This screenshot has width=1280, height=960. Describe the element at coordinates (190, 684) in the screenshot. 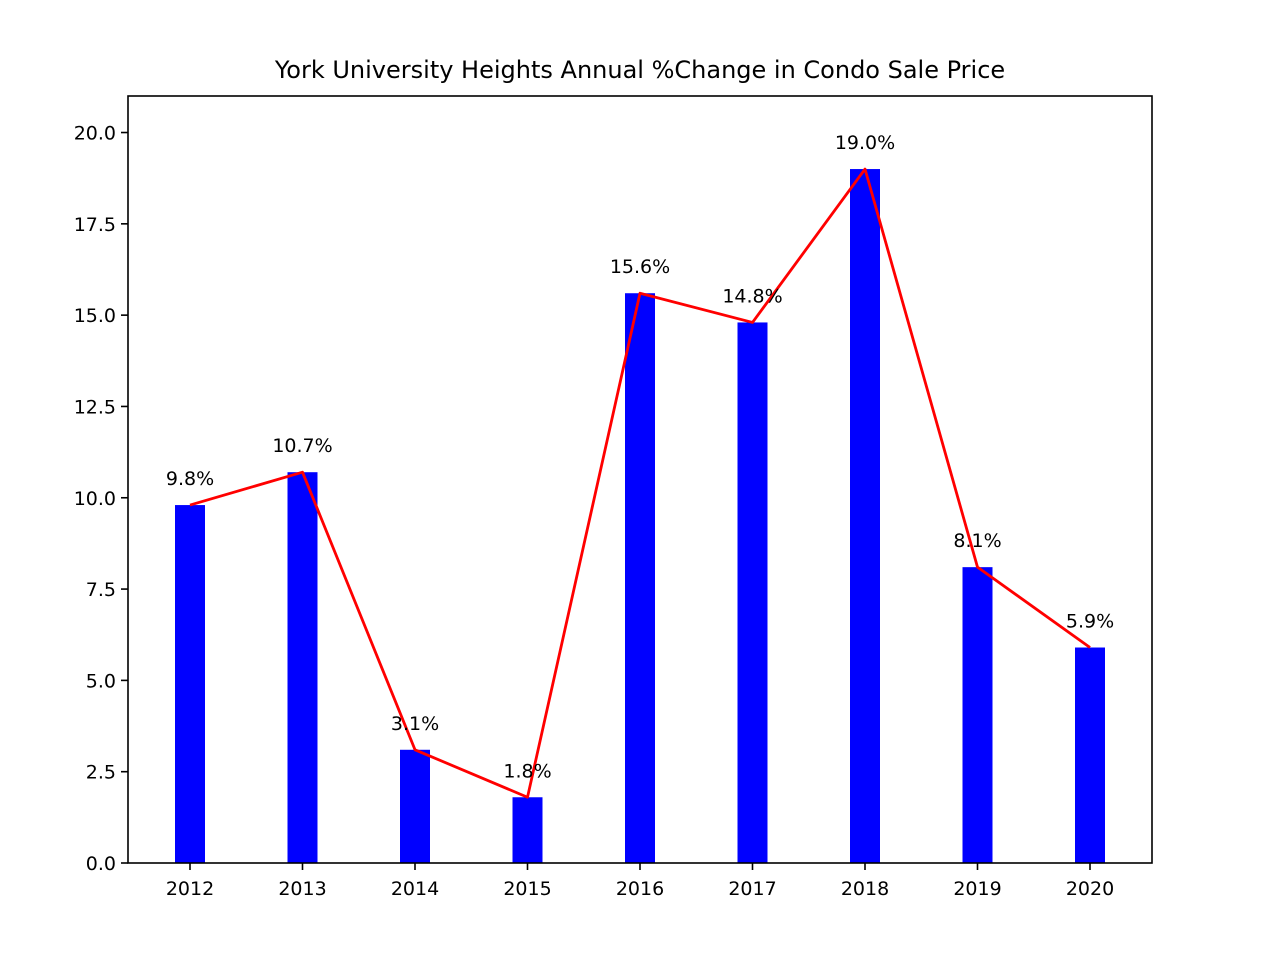

I see `bar-2012` at that location.